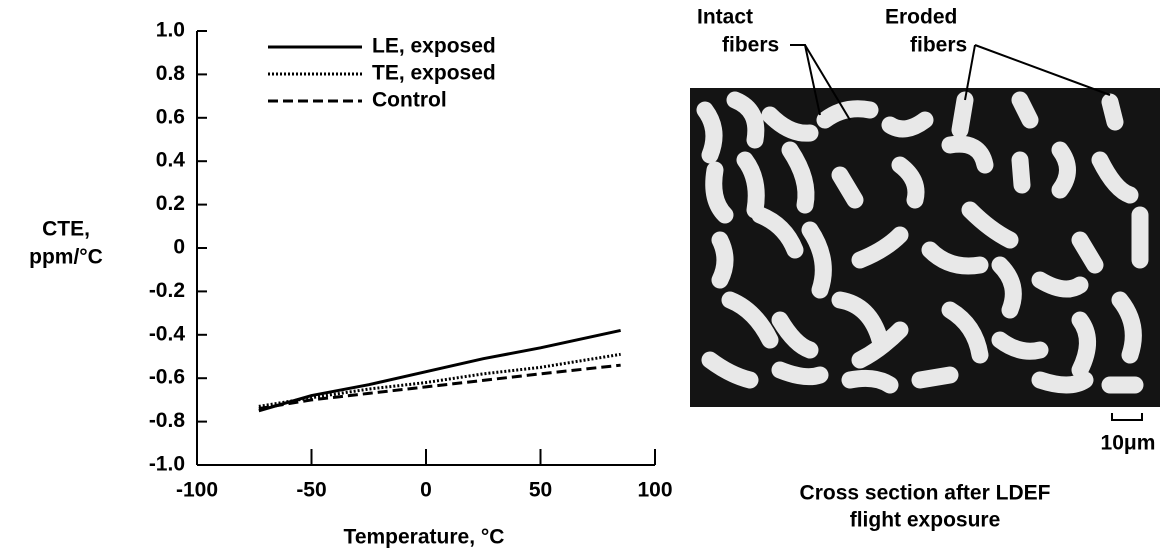 The image size is (1172, 554). What do you see at coordinates (409, 100) in the screenshot?
I see `legend-label: Control` at bounding box center [409, 100].